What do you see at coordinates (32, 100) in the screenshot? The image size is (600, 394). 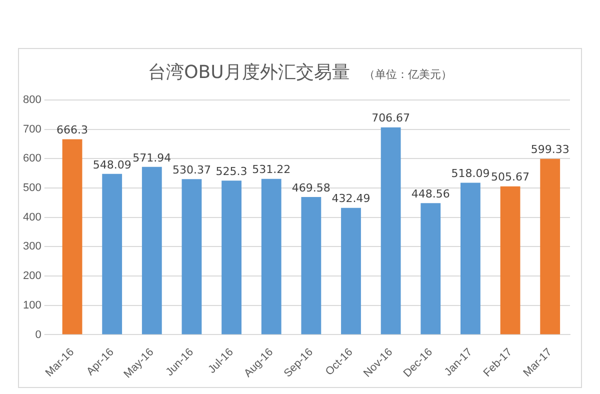 I see `y-tick-label: 800` at bounding box center [32, 100].